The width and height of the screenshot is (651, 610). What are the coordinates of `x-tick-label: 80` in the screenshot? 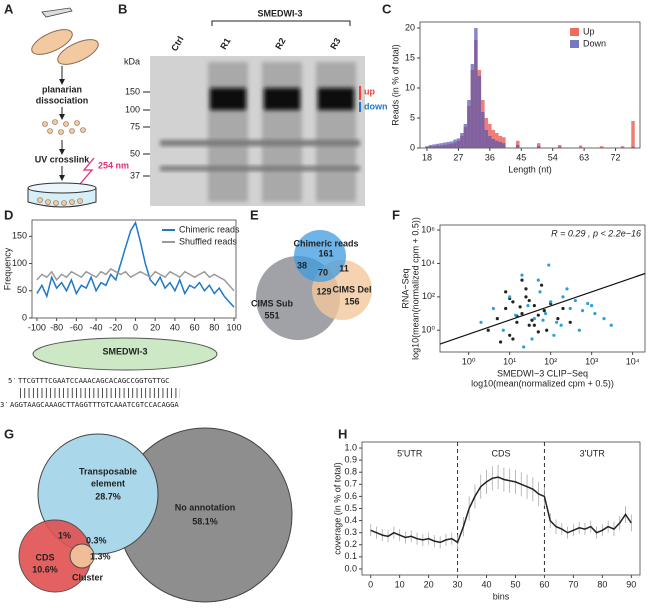 It's located at (602, 584).